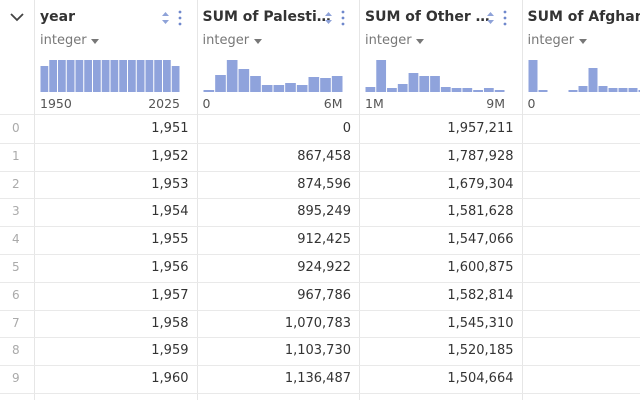 This screenshot has height=400, width=640. I want to click on cell: 1,070,783, so click(317, 323).